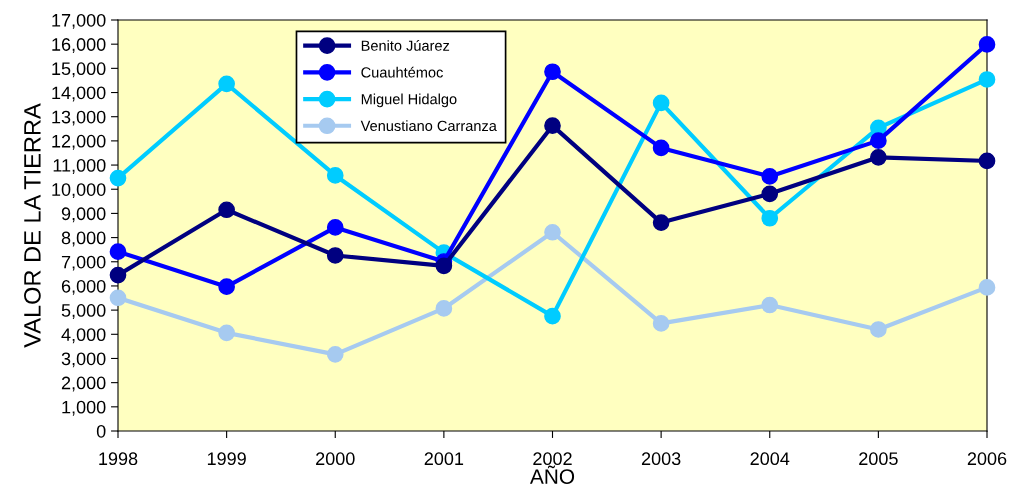  Describe the element at coordinates (79, 142) in the screenshot. I see `y-tick-label: 12,000` at that location.